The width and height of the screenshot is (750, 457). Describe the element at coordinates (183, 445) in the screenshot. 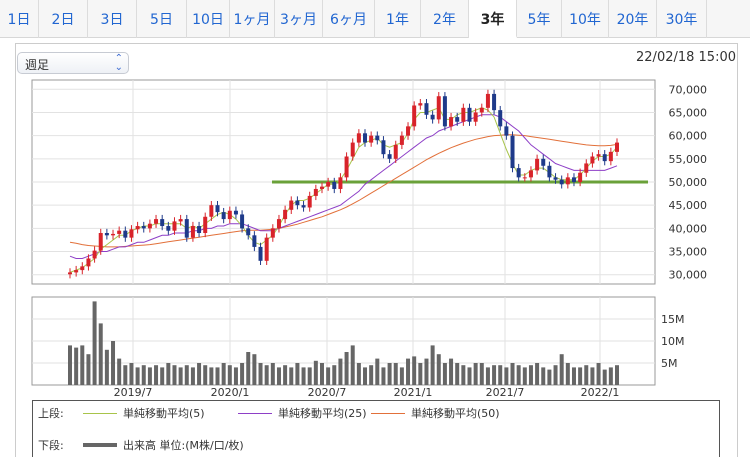

I see `legend-volume-label: 出来高 単位:(M株/口/枚)` at that location.